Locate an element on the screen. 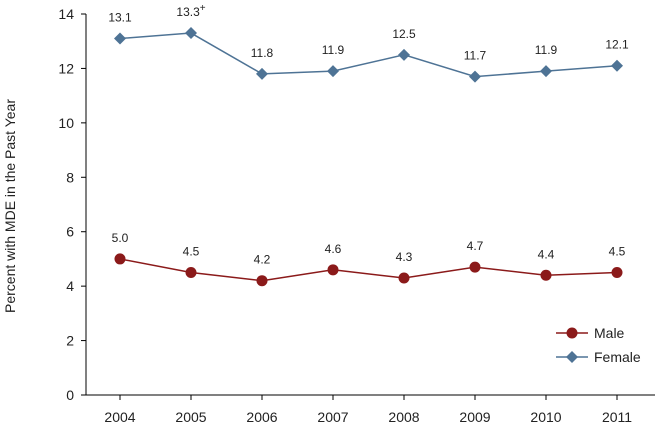  x-tick-label: 2007 is located at coordinates (332, 417).